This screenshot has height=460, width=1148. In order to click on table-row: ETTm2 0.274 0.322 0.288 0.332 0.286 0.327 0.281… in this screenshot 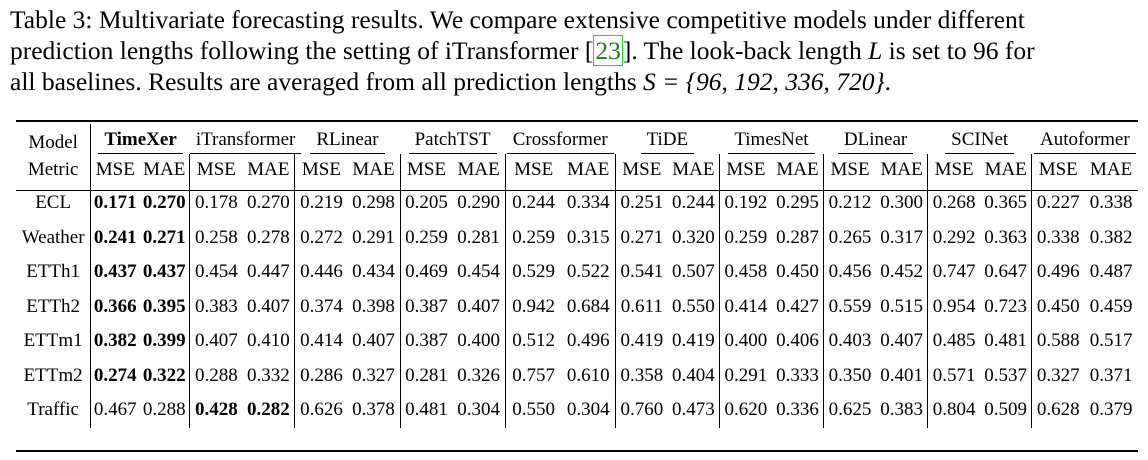, I will do `click(577, 375)`.